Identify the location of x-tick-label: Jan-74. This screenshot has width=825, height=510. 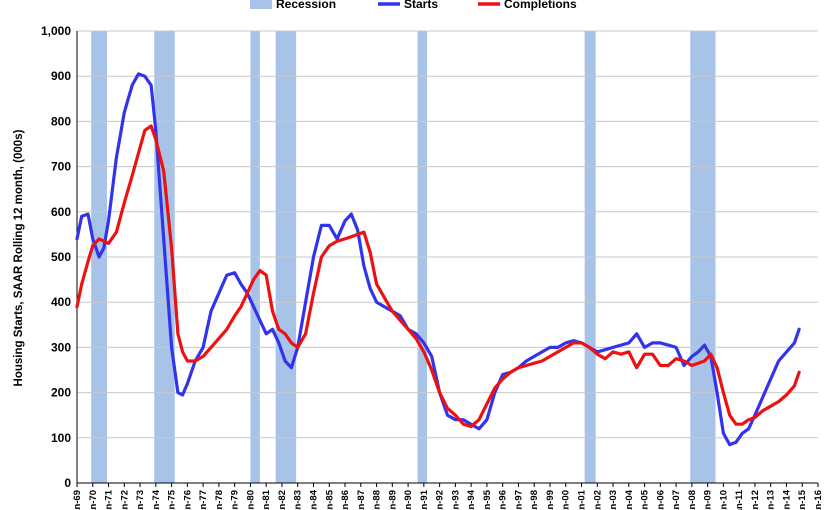
(156, 499).